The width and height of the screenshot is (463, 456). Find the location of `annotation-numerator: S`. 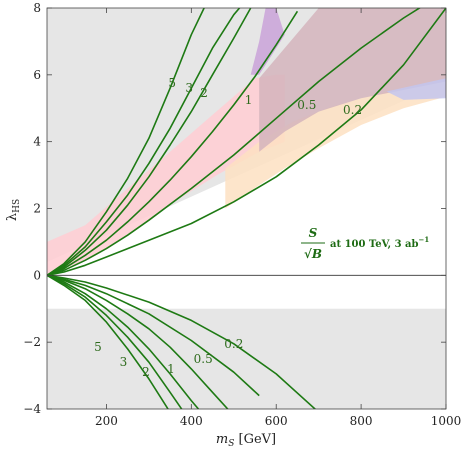

annotation-numerator: S is located at coordinates (313, 233).